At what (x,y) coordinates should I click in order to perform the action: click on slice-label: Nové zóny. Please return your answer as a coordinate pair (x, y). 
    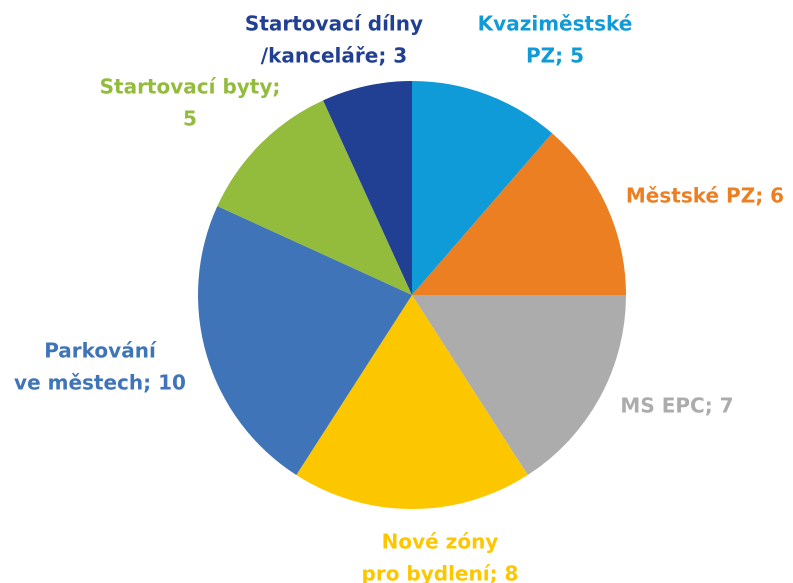
    Looking at the image, I should click on (440, 542).